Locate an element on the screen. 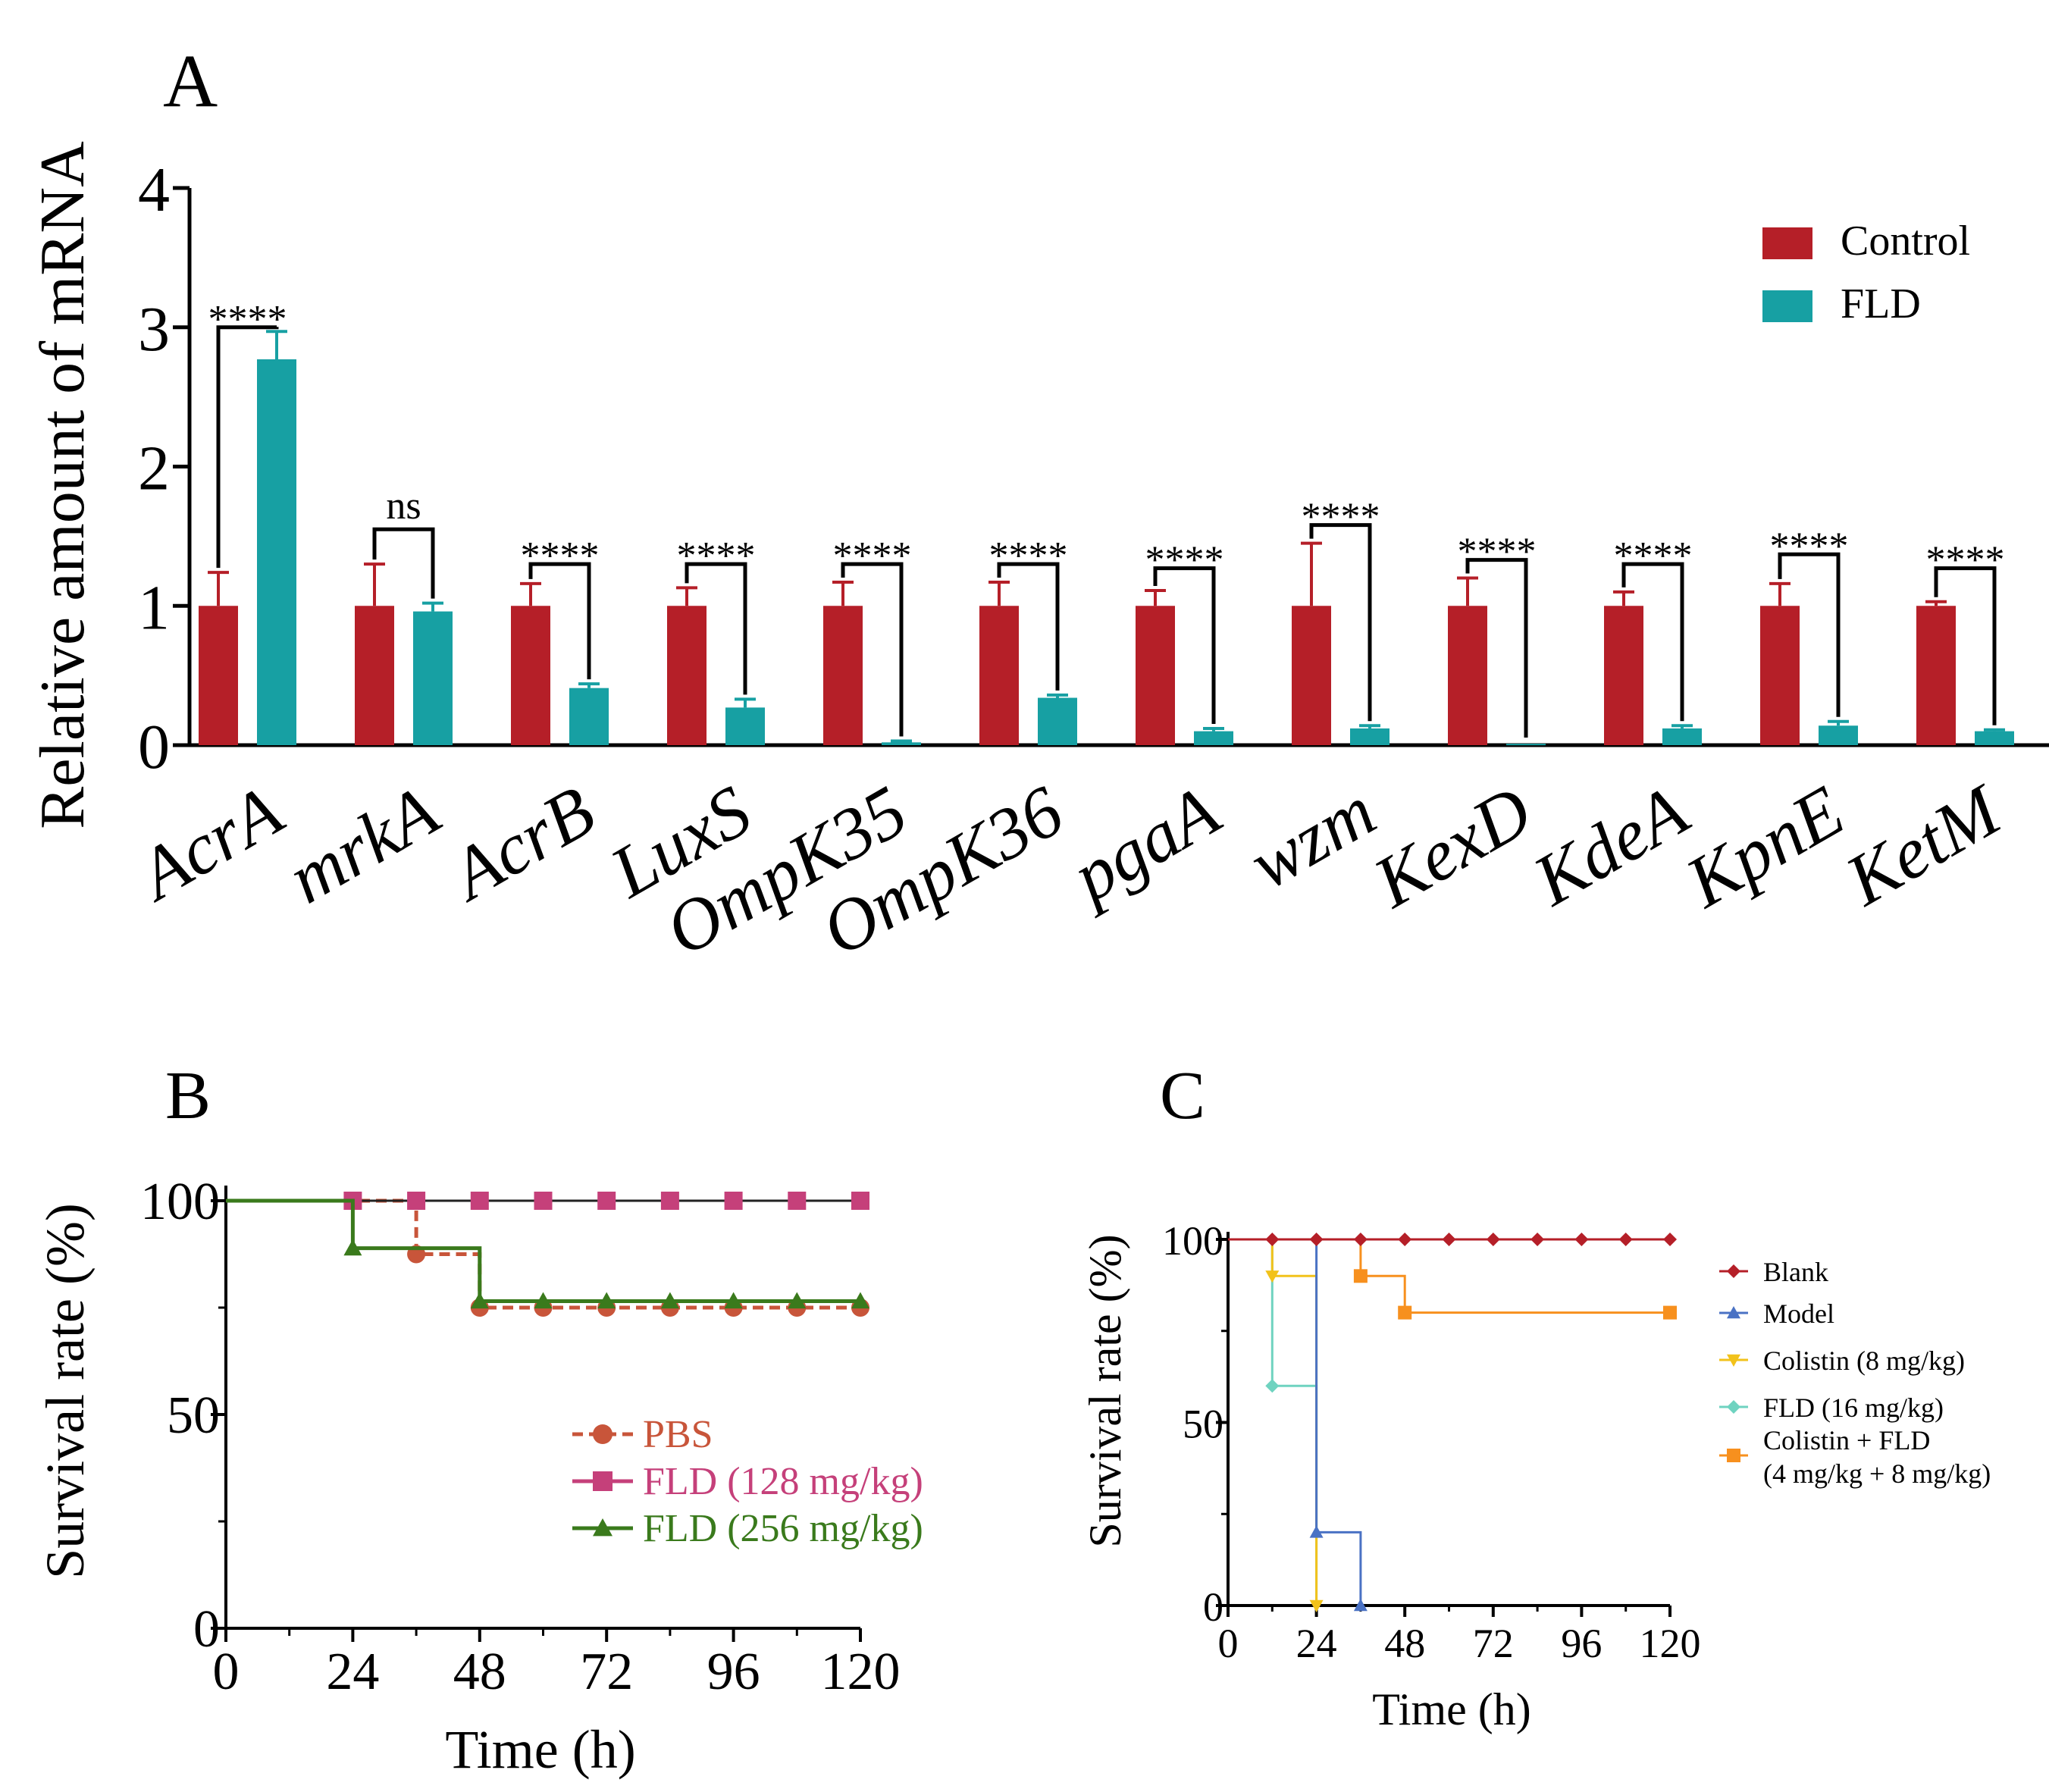 The height and width of the screenshot is (1792, 2049). legend-blank-marker is located at coordinates (1734, 1271).